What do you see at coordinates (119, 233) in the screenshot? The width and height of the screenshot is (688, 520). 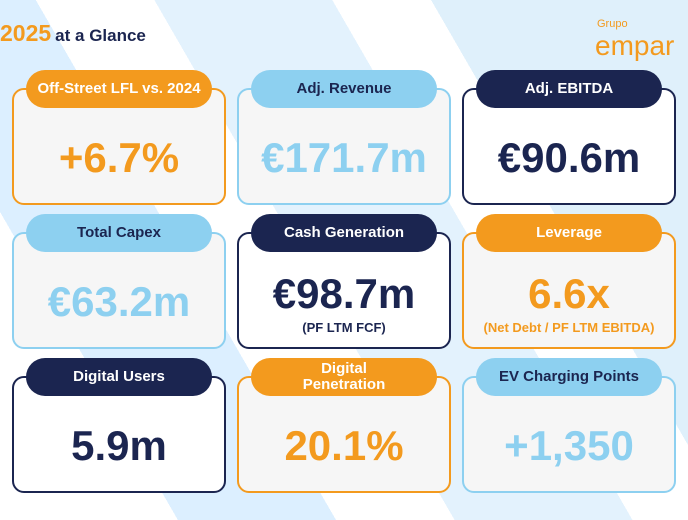 I see `card-label: Total Capex` at bounding box center [119, 233].